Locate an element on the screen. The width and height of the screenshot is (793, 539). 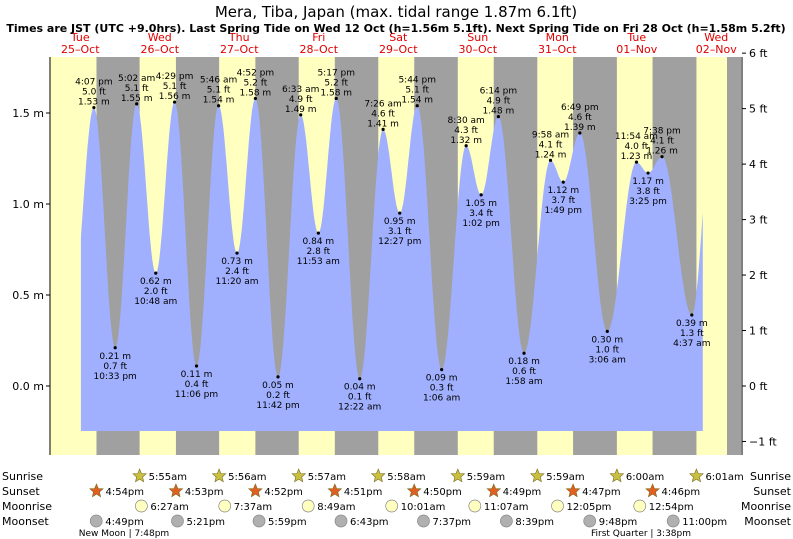
tide-ft-label: 4.9 ft is located at coordinates (499, 102).